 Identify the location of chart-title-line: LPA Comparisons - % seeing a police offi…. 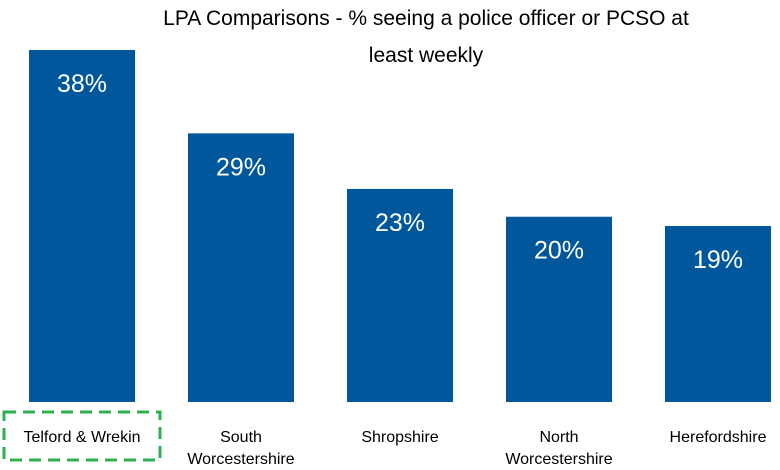
(426, 18).